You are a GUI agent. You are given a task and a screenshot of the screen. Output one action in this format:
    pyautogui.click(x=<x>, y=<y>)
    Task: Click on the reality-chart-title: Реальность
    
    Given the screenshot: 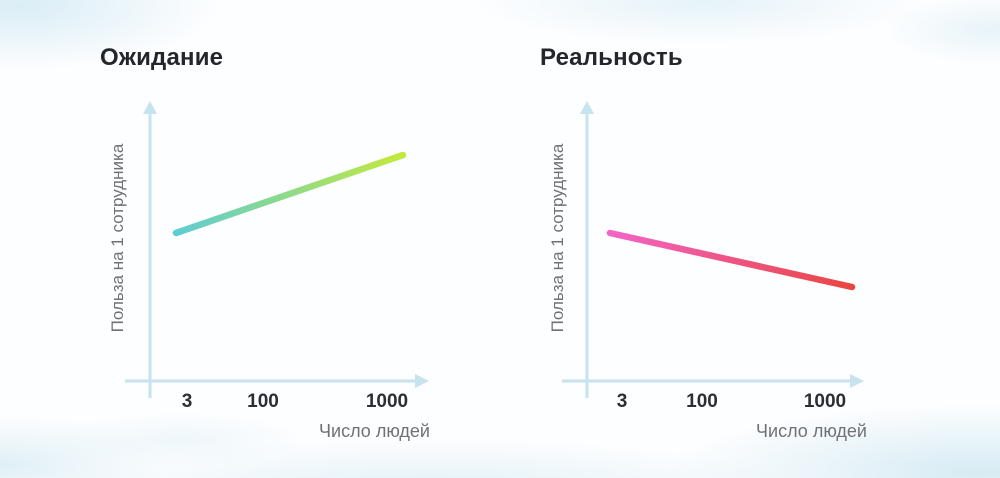 What is the action you would take?
    pyautogui.click(x=611, y=57)
    